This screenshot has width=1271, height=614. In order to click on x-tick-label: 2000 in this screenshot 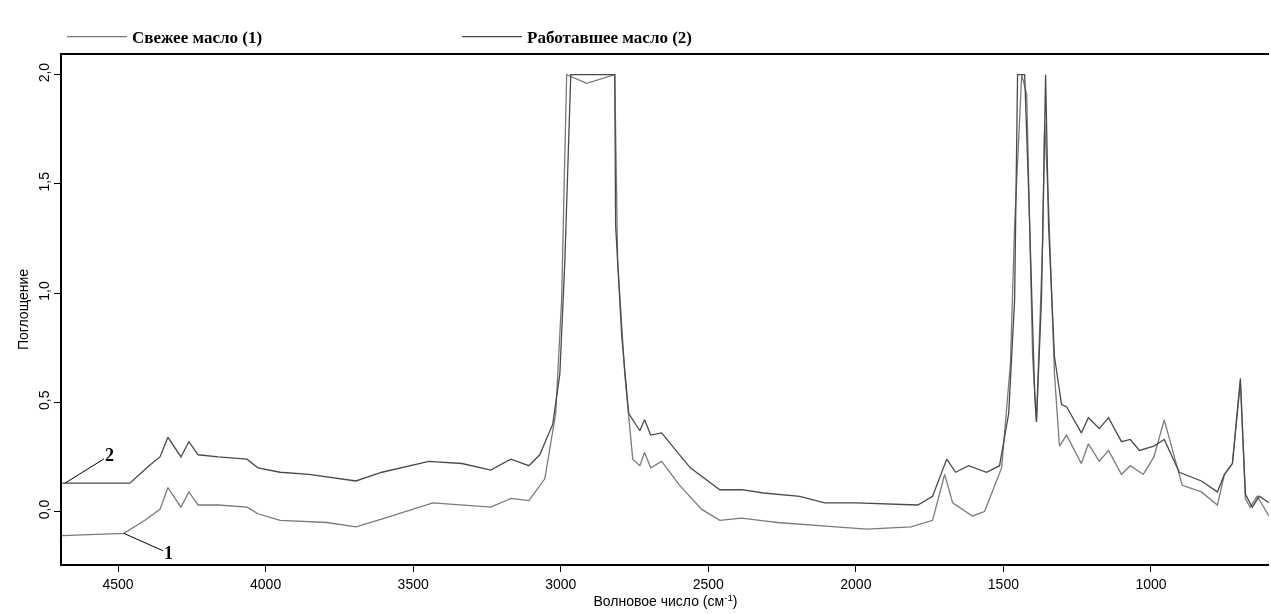, I will do `click(856, 583)`.